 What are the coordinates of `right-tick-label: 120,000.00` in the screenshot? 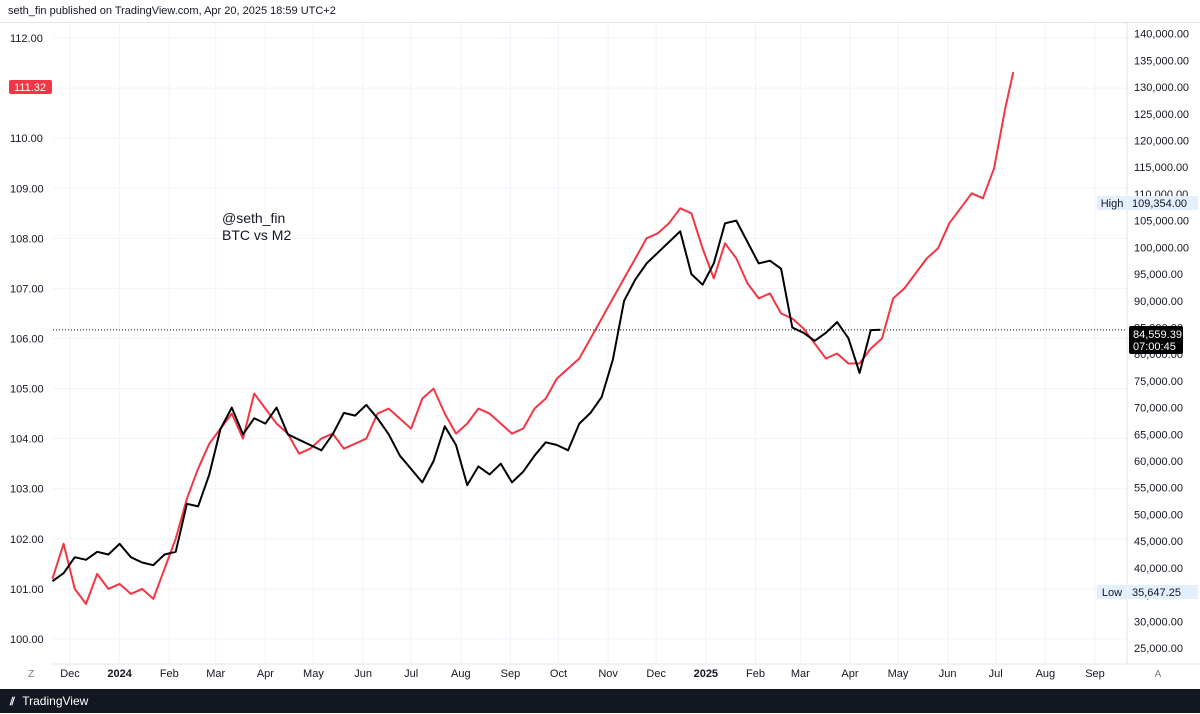 It's located at (1161, 142).